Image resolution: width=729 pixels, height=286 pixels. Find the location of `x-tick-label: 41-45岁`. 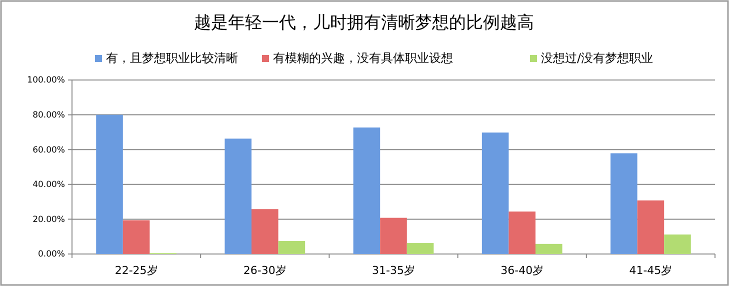

x-tick-label: 41-45岁 is located at coordinates (650, 270).